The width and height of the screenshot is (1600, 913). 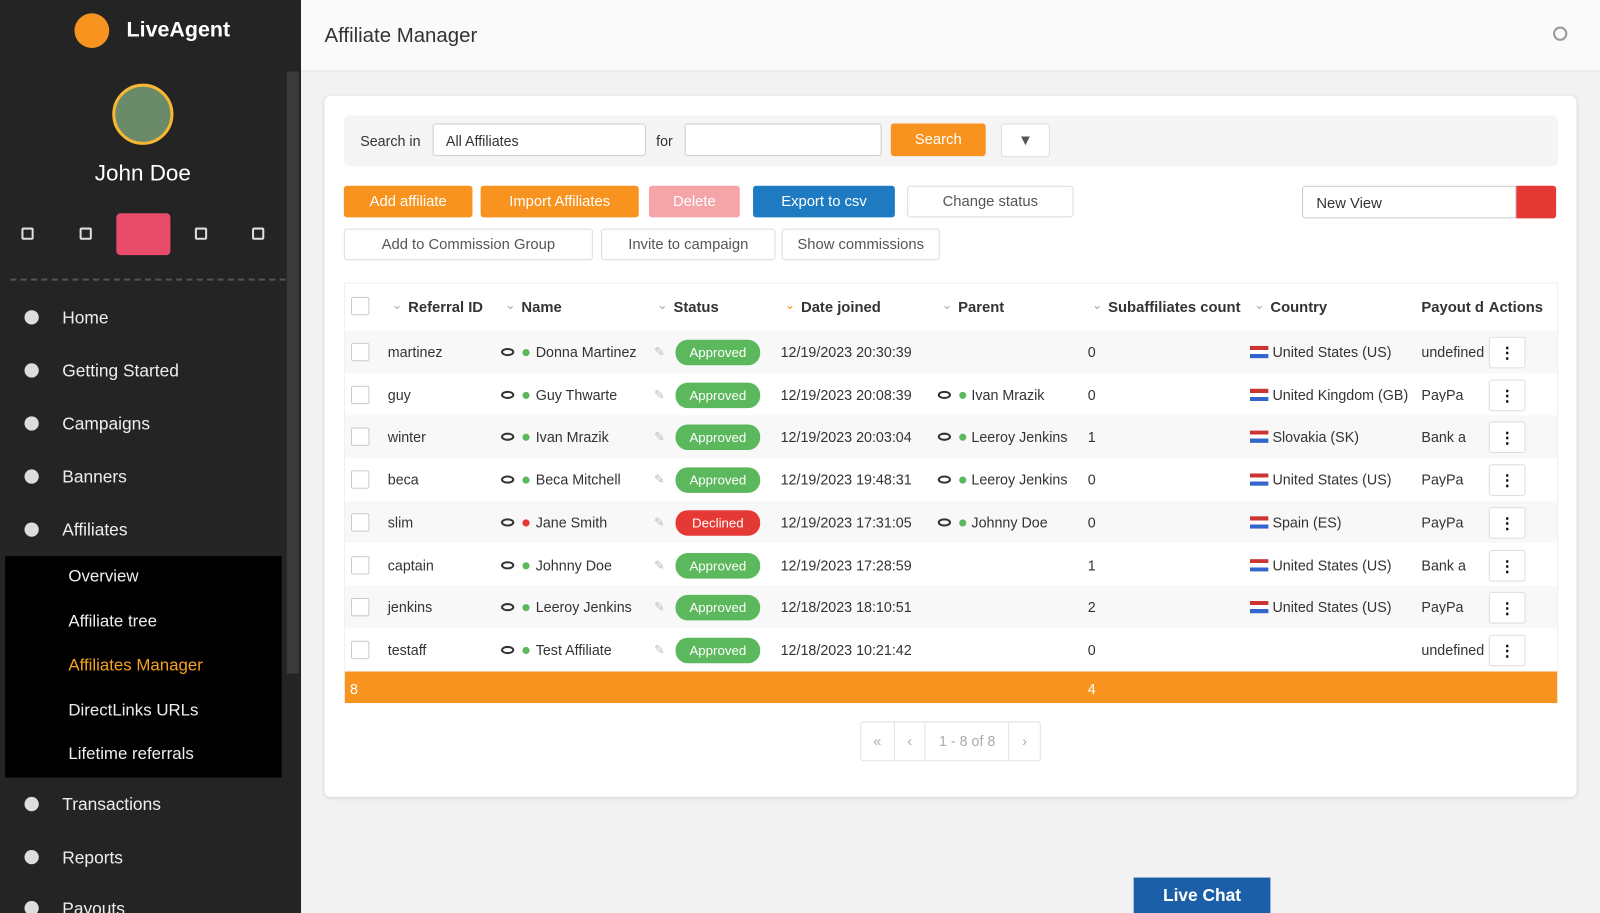 I want to click on filter-button: ▼, so click(x=1025, y=140).